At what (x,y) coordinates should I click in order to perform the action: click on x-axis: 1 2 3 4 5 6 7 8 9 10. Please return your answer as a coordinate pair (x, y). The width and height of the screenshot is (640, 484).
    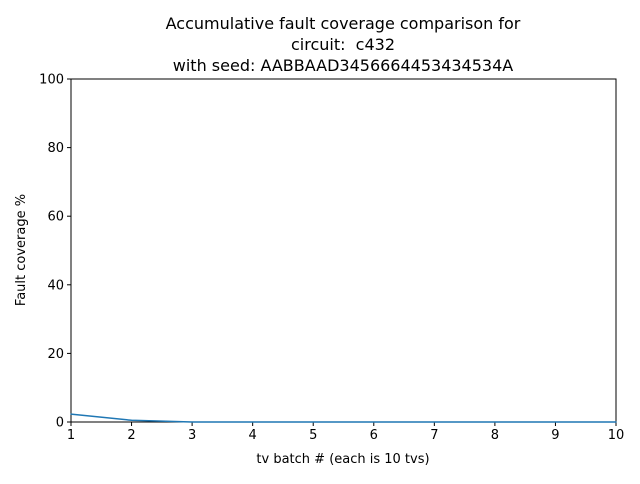
    Looking at the image, I should click on (345, 432).